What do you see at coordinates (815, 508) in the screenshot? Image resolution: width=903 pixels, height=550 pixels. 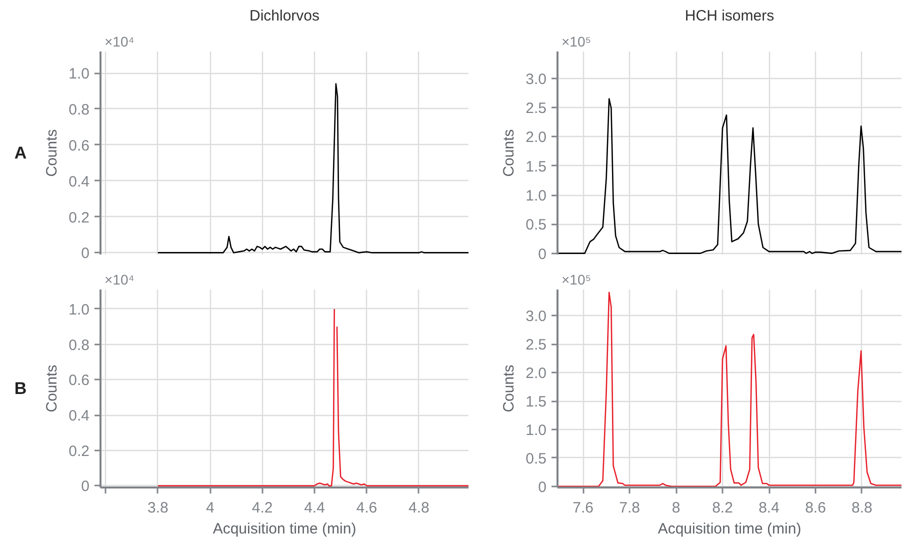 I see `x-tick-label: 8.6` at bounding box center [815, 508].